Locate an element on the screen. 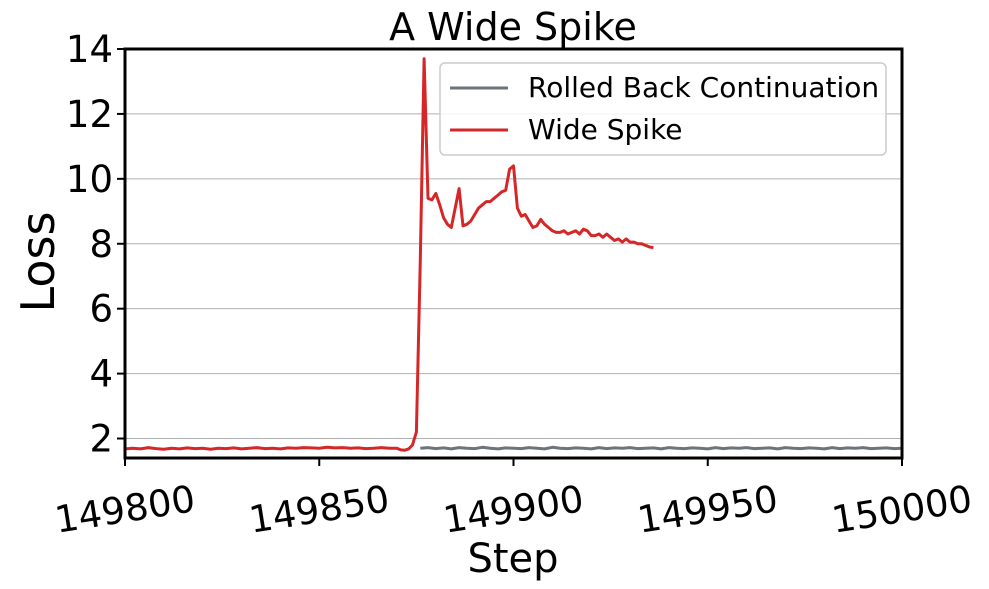 This screenshot has width=989, height=589. legend-box is located at coordinates (663, 109).